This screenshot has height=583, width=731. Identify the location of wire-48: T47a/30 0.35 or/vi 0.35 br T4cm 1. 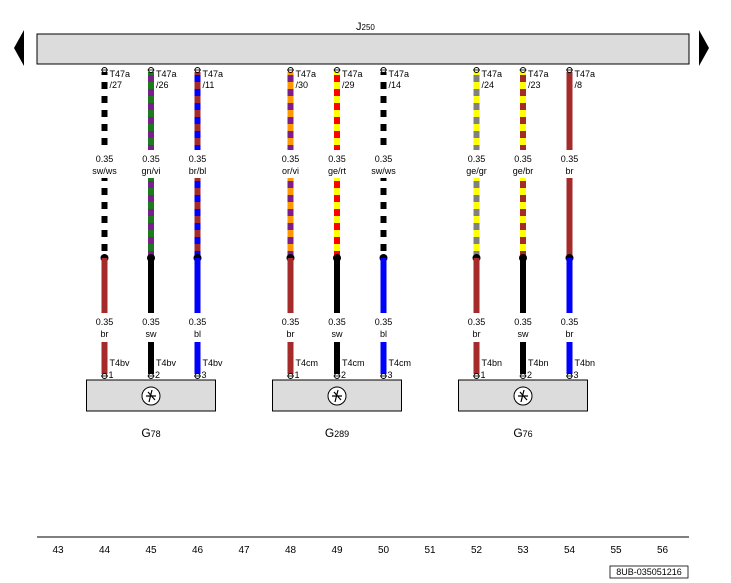
(300, 224).